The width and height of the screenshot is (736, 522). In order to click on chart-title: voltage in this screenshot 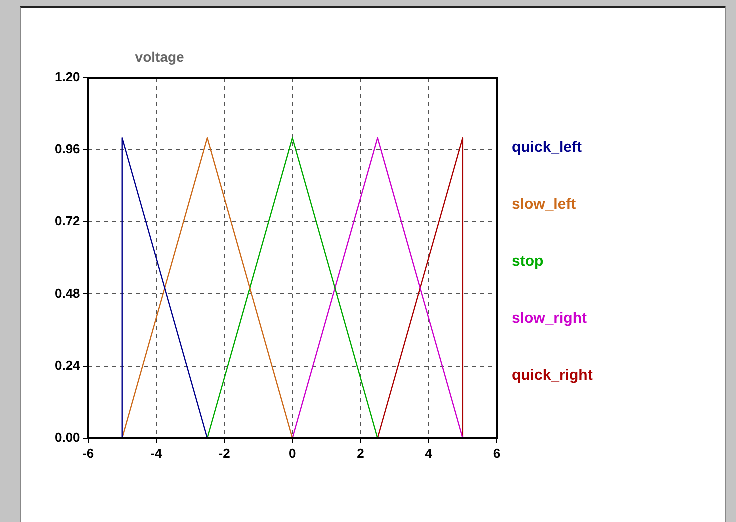, I will do `click(160, 57)`.